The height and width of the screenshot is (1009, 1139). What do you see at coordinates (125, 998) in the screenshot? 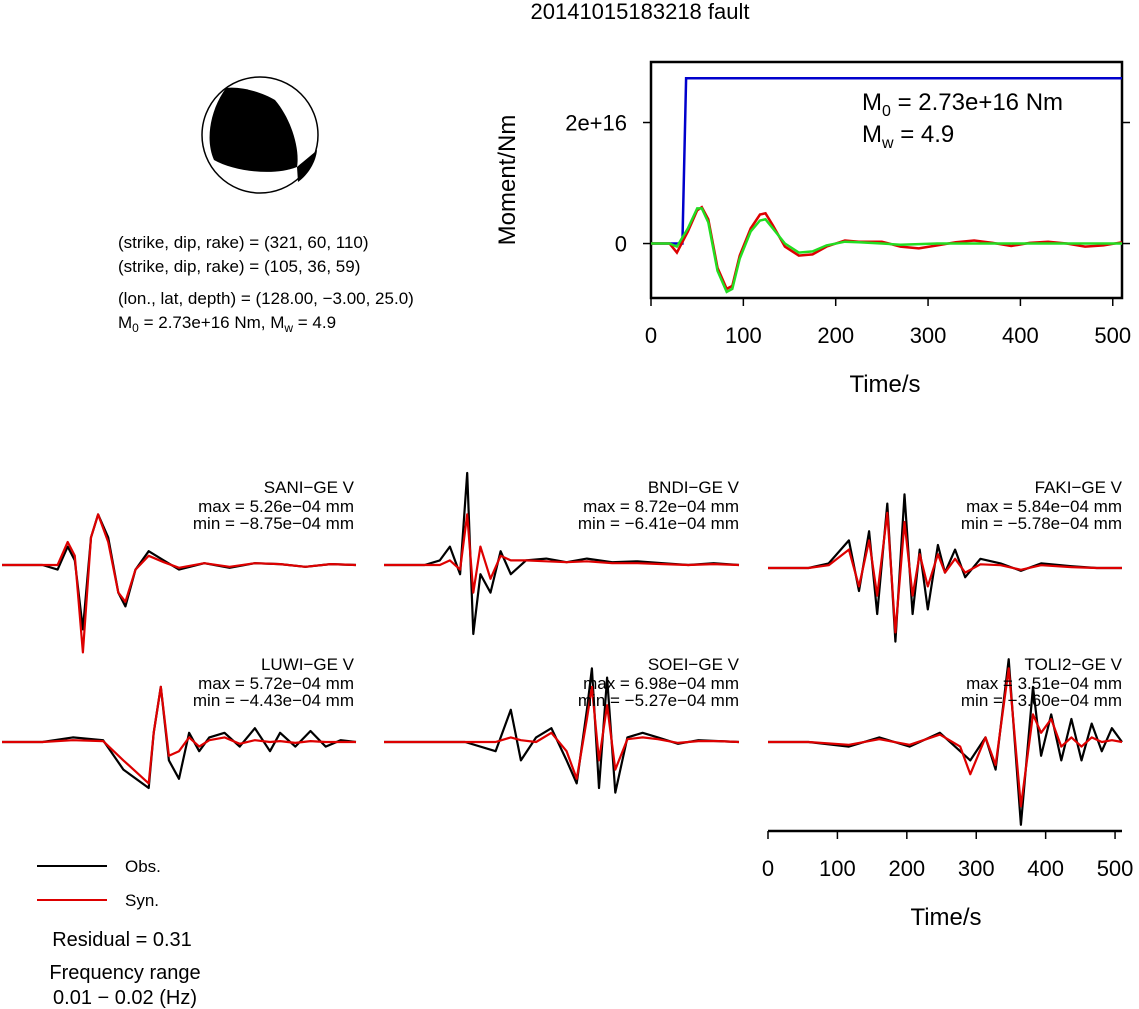
I see `frequency-range-value: 0.01 − 0.02 (Hz)` at bounding box center [125, 998].